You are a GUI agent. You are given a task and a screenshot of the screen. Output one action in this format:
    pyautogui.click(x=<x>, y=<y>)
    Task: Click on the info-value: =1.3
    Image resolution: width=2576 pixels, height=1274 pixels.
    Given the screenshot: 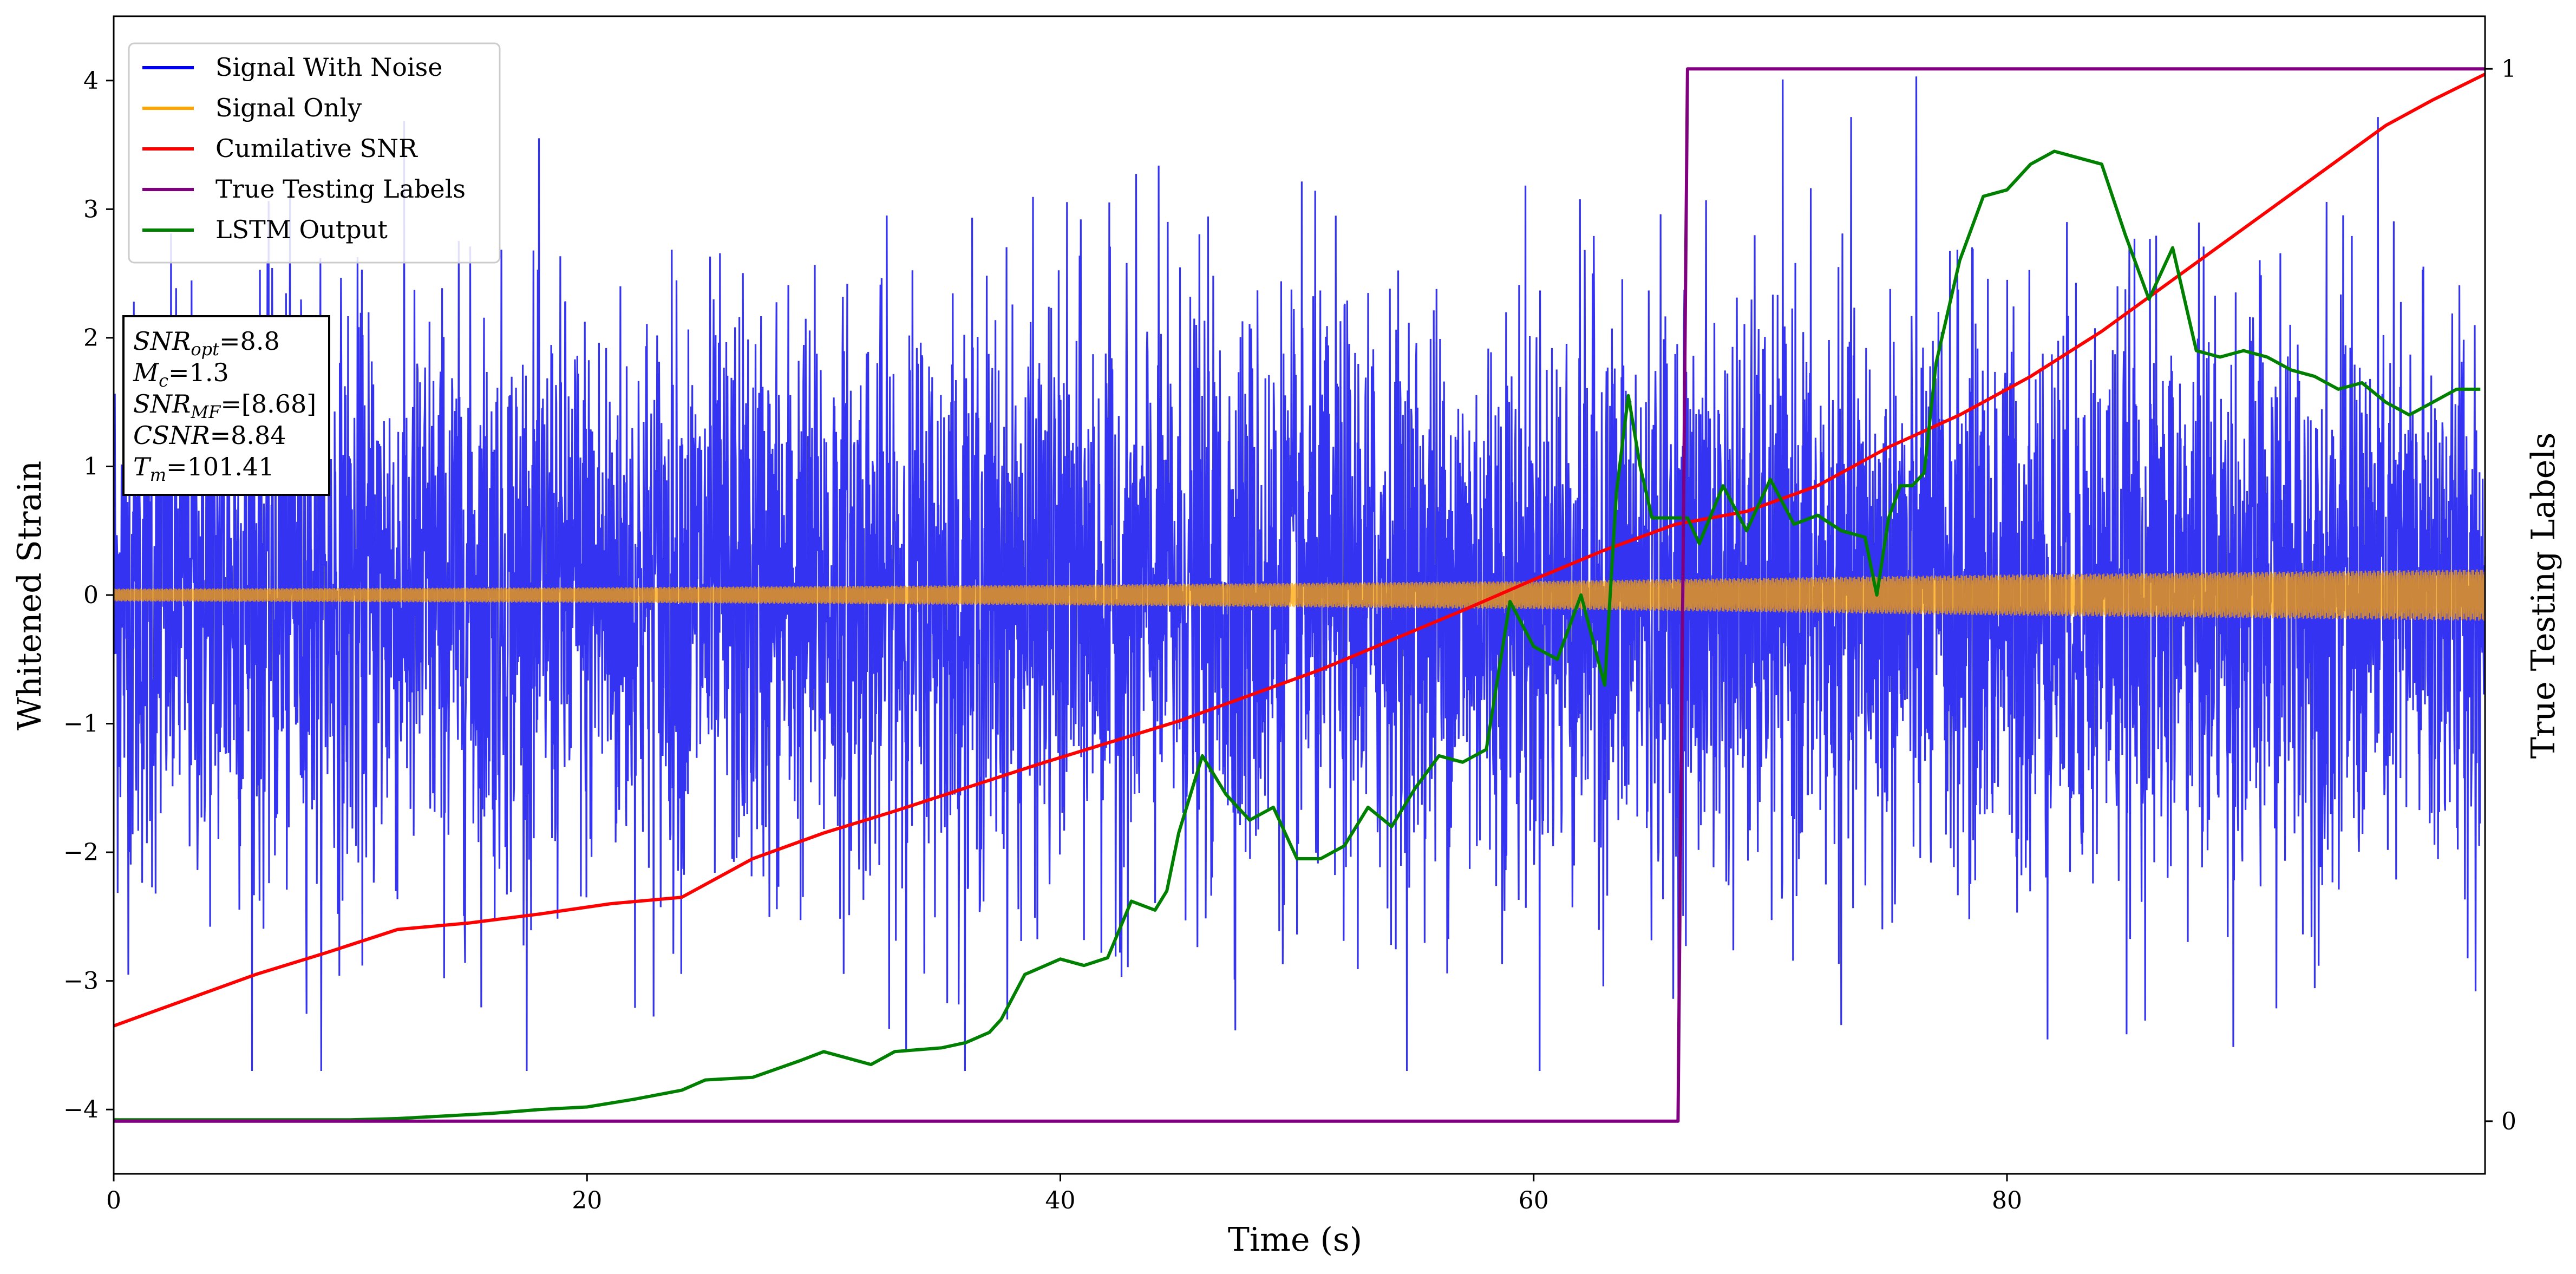 What is the action you would take?
    pyautogui.click(x=198, y=372)
    